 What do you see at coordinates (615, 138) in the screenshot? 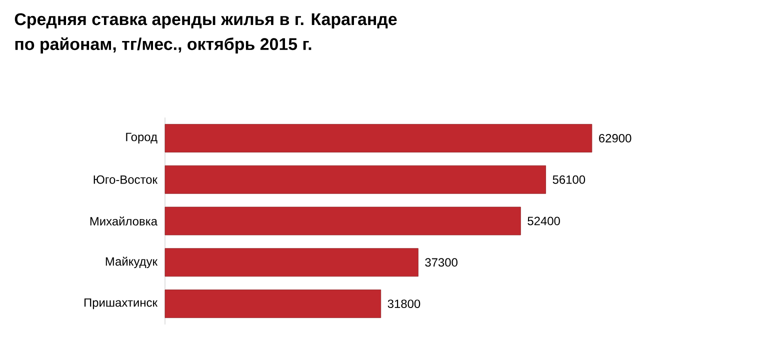
I see `data-label: 62900` at bounding box center [615, 138].